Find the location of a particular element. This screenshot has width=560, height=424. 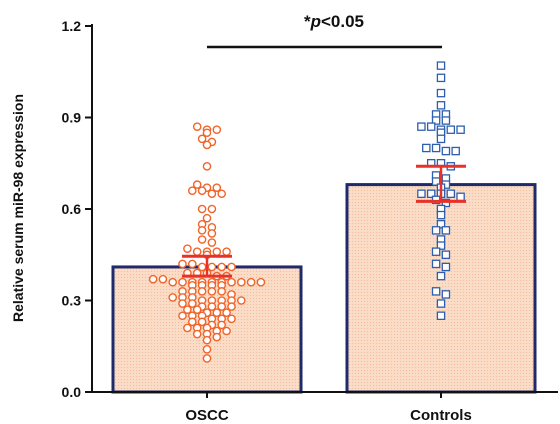

y-tick-label: 0.3 is located at coordinates (72, 301).